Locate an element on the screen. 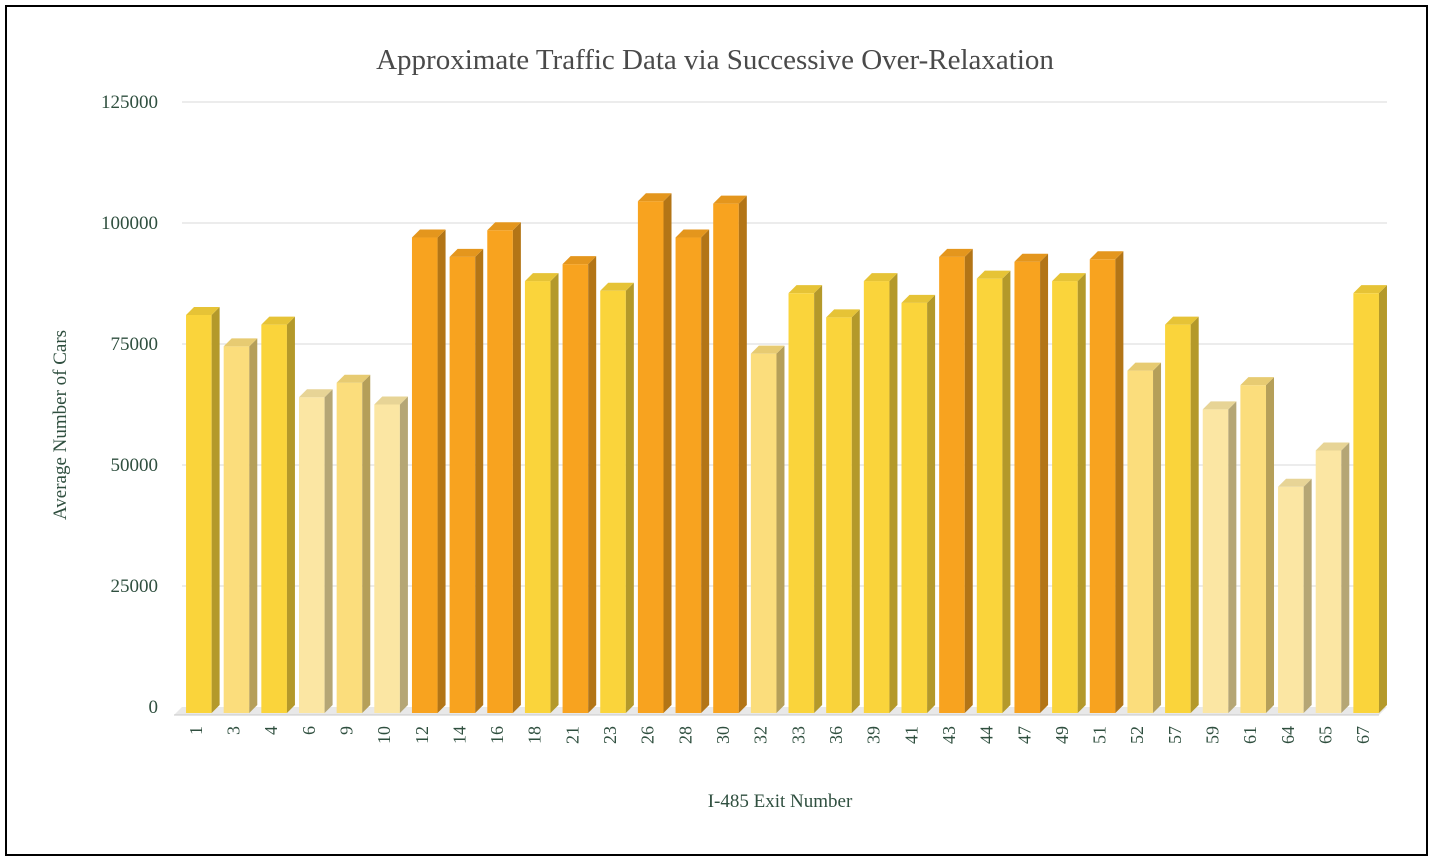  x-tick-label: 6 is located at coordinates (309, 730).